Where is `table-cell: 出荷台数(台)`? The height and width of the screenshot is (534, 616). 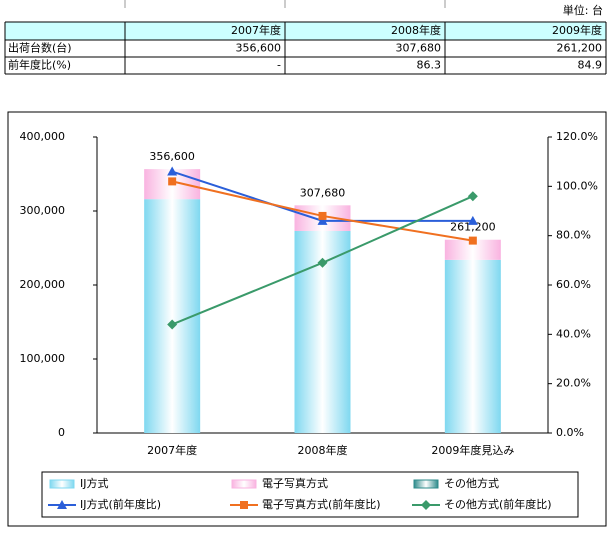 table-cell: 出荷台数(台) is located at coordinates (40, 48).